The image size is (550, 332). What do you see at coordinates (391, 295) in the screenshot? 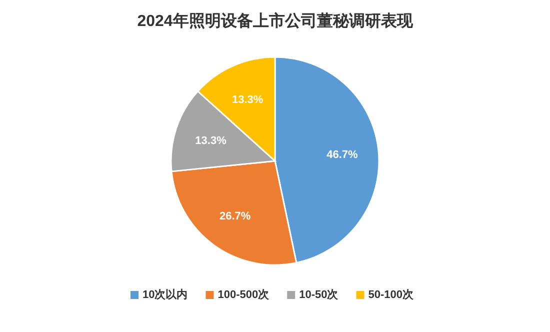
I see `legend-label: 50-100次` at bounding box center [391, 295].